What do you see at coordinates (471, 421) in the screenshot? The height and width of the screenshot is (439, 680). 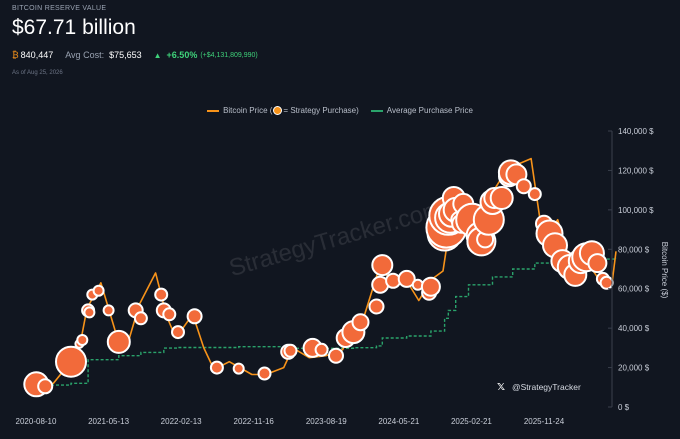 I see `x-tick-label: 2025-02-21` at bounding box center [471, 421].